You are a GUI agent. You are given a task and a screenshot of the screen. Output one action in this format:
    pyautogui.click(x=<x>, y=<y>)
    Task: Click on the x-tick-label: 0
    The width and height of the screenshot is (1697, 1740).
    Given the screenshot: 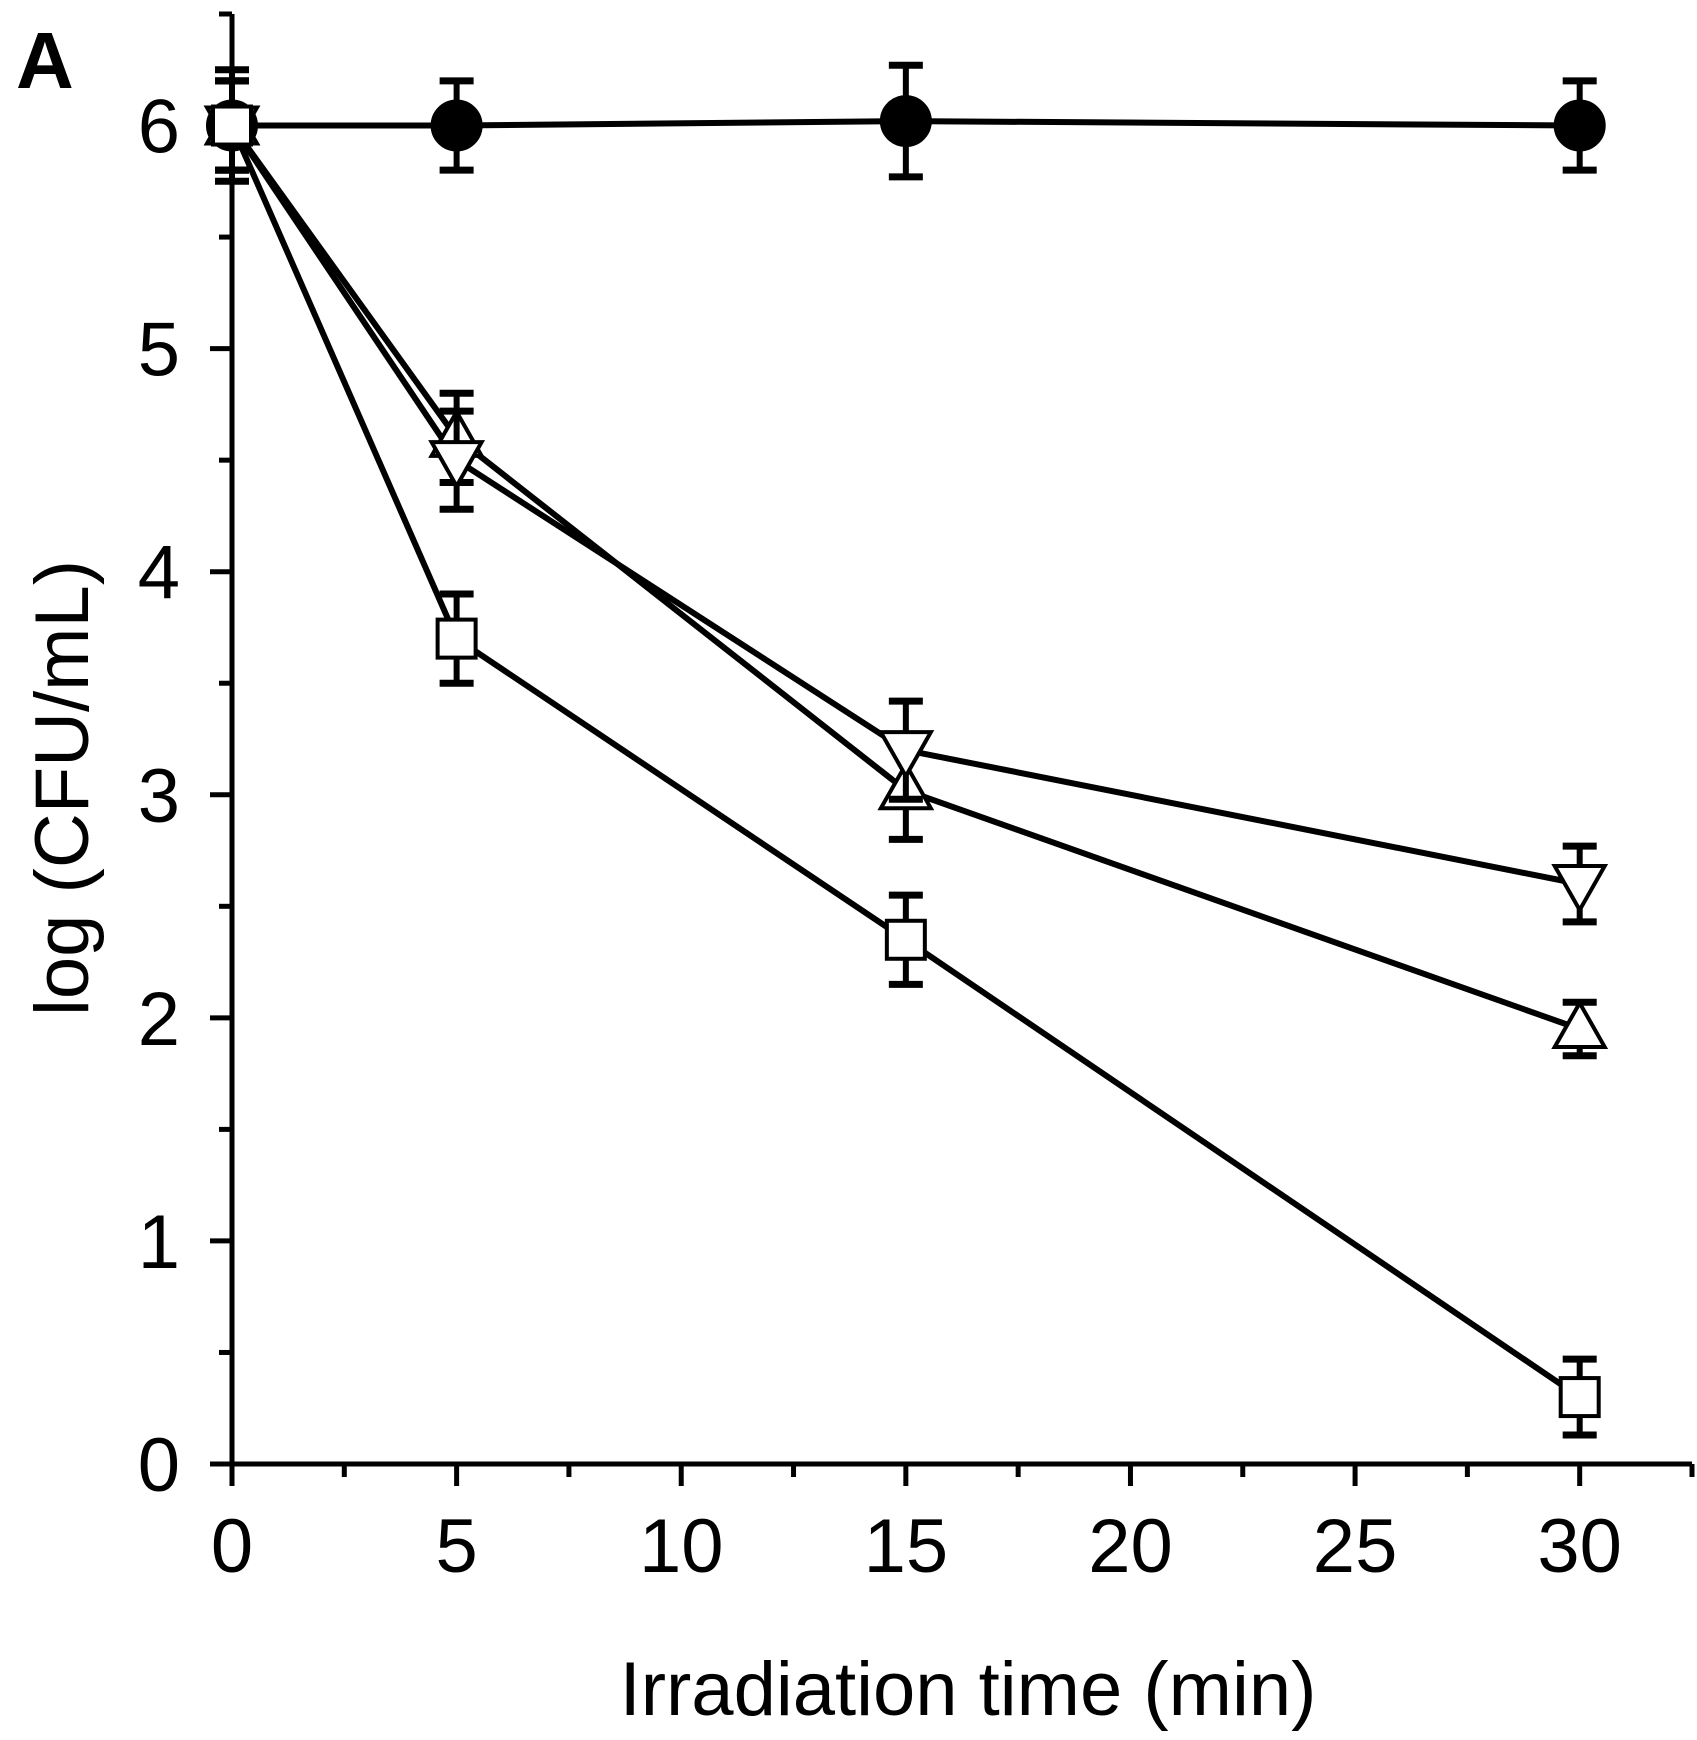 What is the action you would take?
    pyautogui.click(x=232, y=1546)
    